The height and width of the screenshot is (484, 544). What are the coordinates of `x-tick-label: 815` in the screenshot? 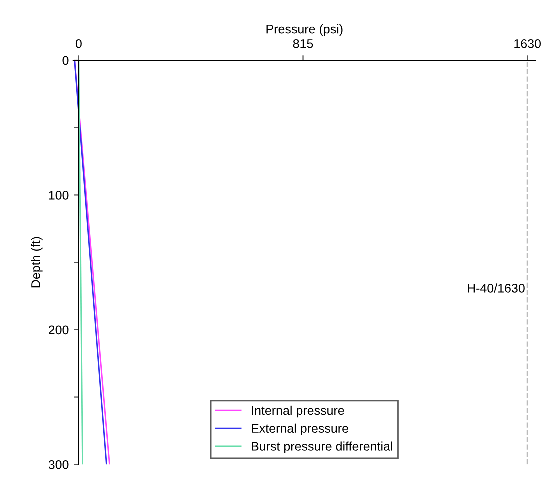 It's located at (303, 43).